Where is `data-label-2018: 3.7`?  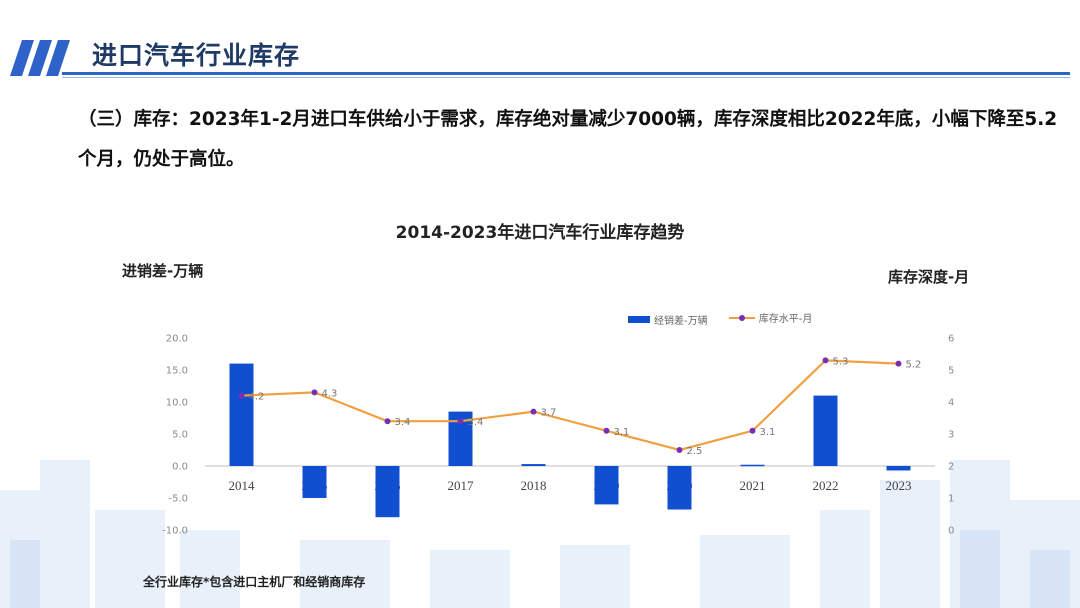 data-label-2018: 3.7 is located at coordinates (549, 413).